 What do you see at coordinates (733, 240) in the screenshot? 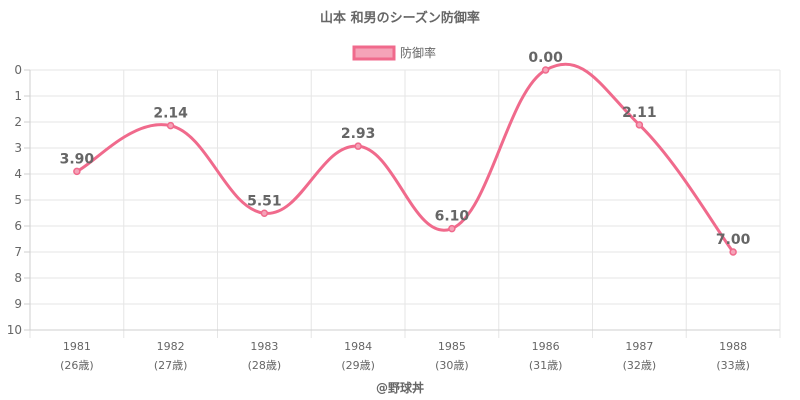
I see `data-label: 7.00` at bounding box center [733, 240].